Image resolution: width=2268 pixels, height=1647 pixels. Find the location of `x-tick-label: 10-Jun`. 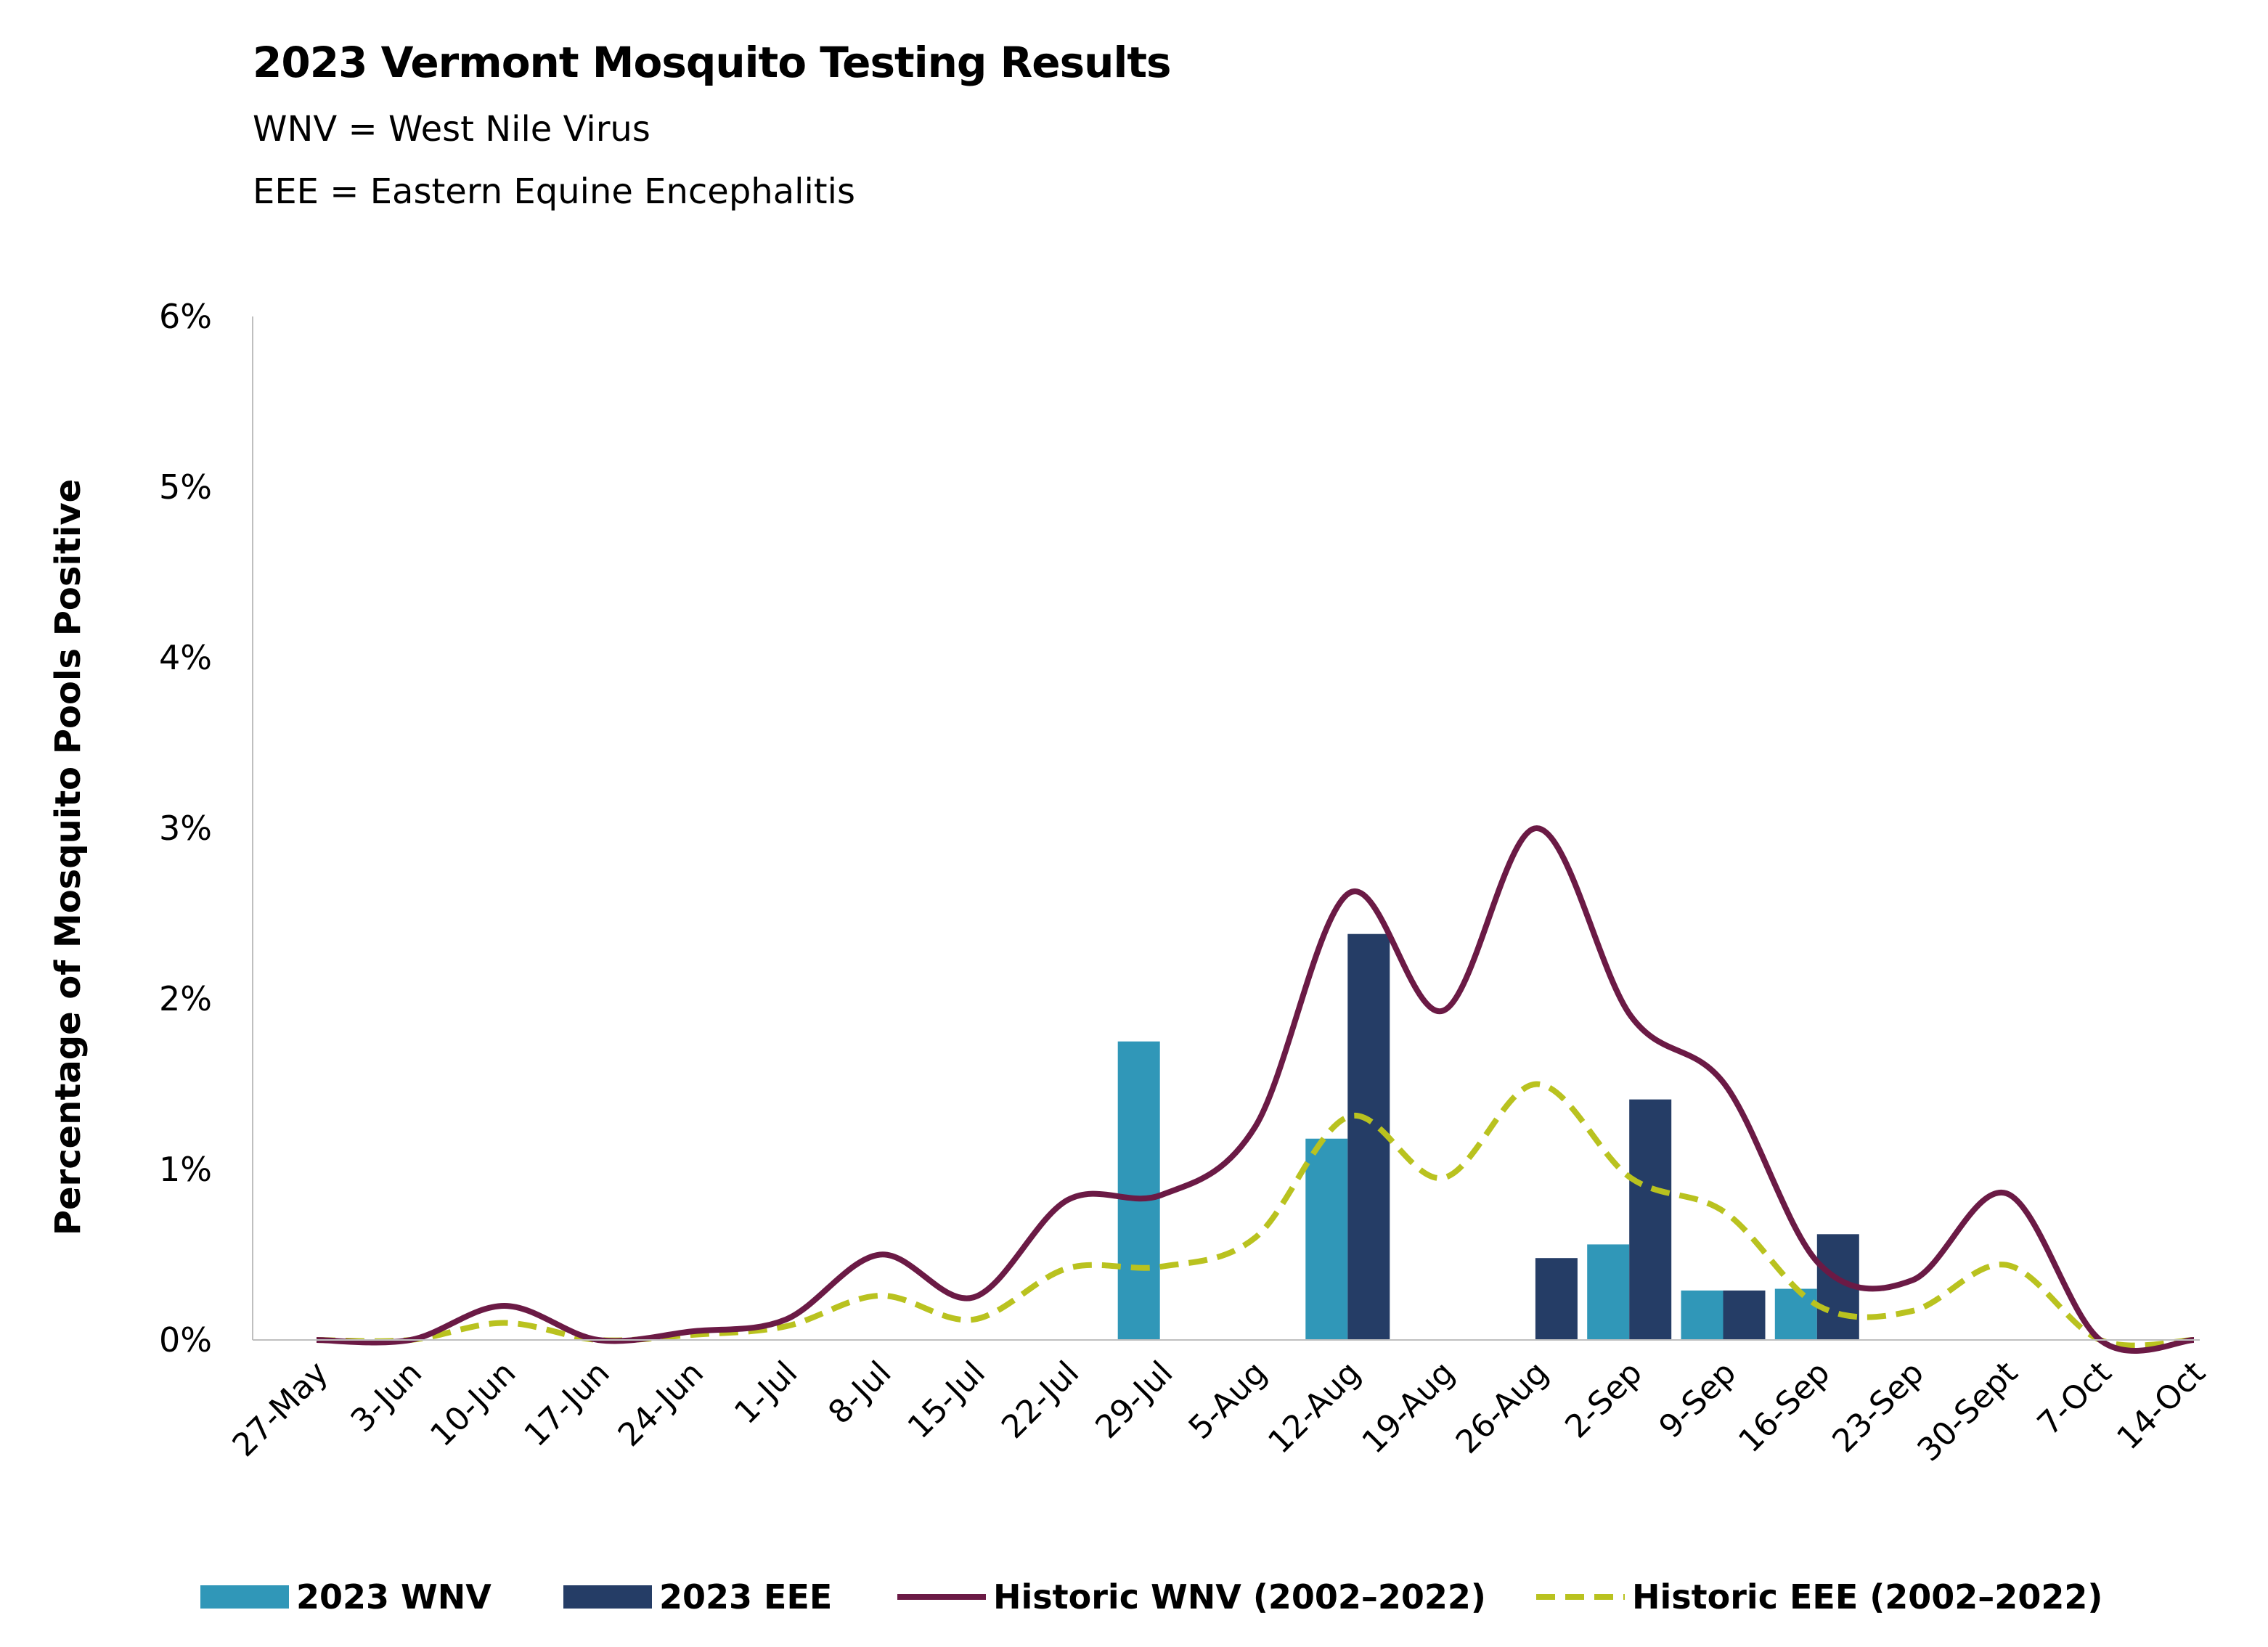

x-tick-label: 10-Jun is located at coordinates (473, 1404).